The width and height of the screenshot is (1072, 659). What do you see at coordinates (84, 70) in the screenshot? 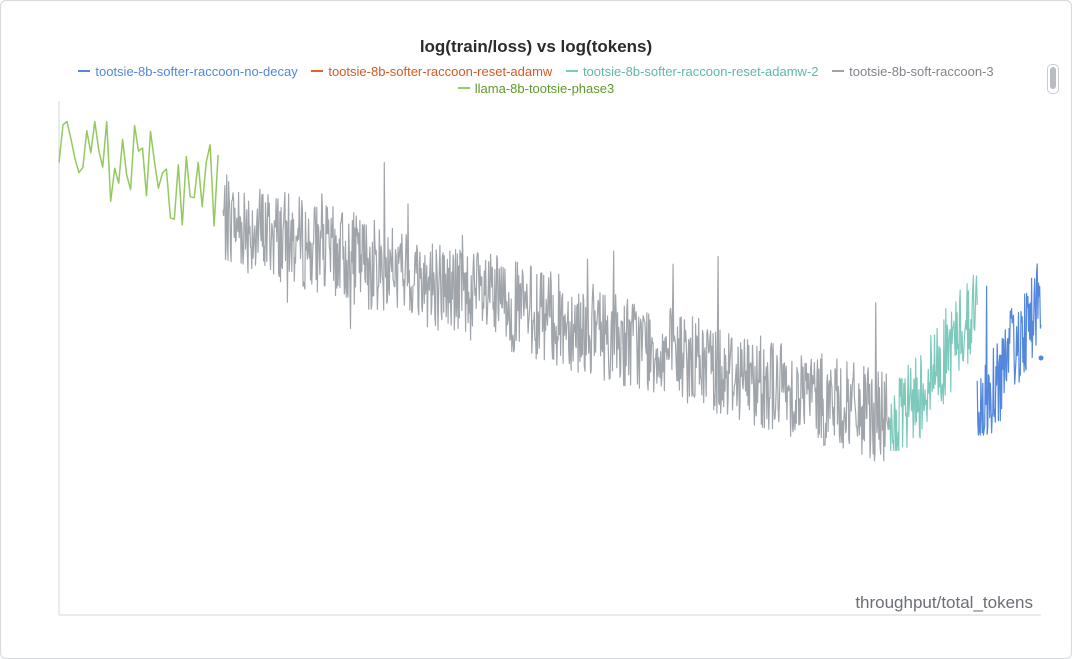
I see `legend-swatch-no-decay` at bounding box center [84, 70].